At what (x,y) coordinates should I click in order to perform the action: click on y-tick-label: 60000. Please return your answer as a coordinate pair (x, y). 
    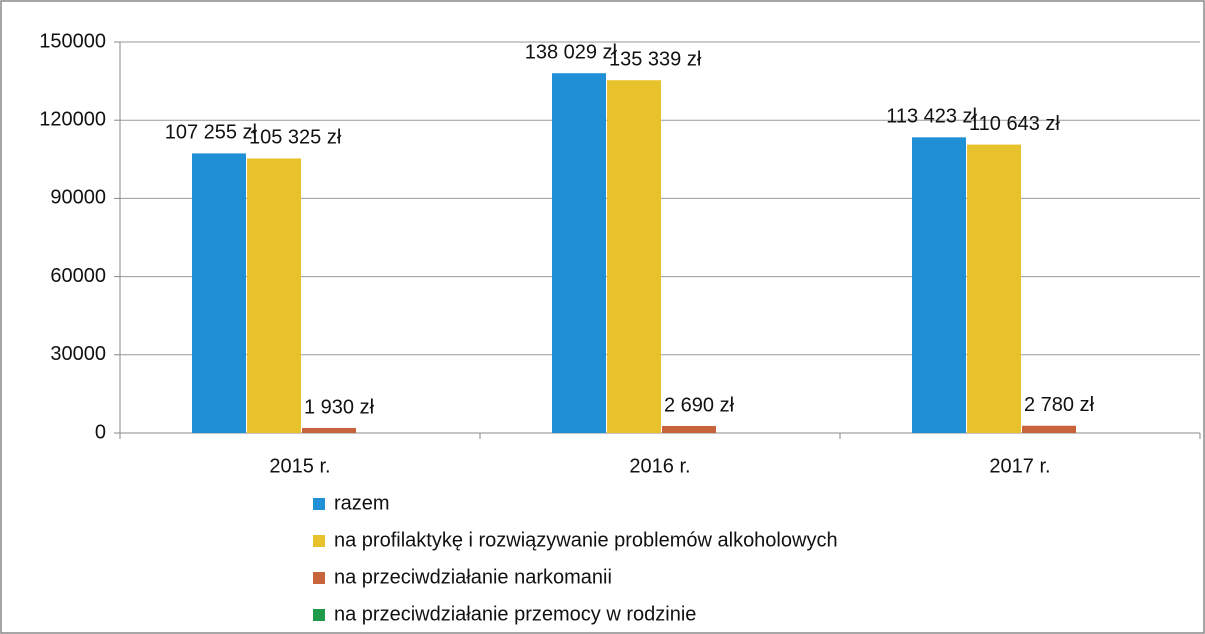
    Looking at the image, I should click on (78, 276).